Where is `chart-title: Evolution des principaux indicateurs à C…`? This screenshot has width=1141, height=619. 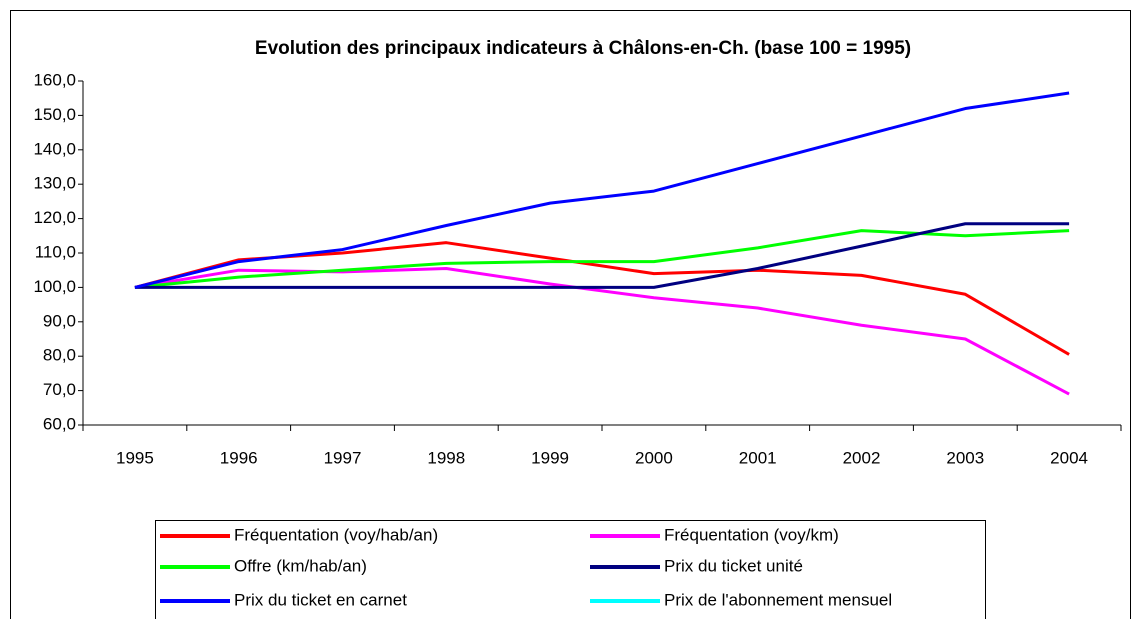 chart-title: Evolution des principaux indicateurs à C… is located at coordinates (583, 48).